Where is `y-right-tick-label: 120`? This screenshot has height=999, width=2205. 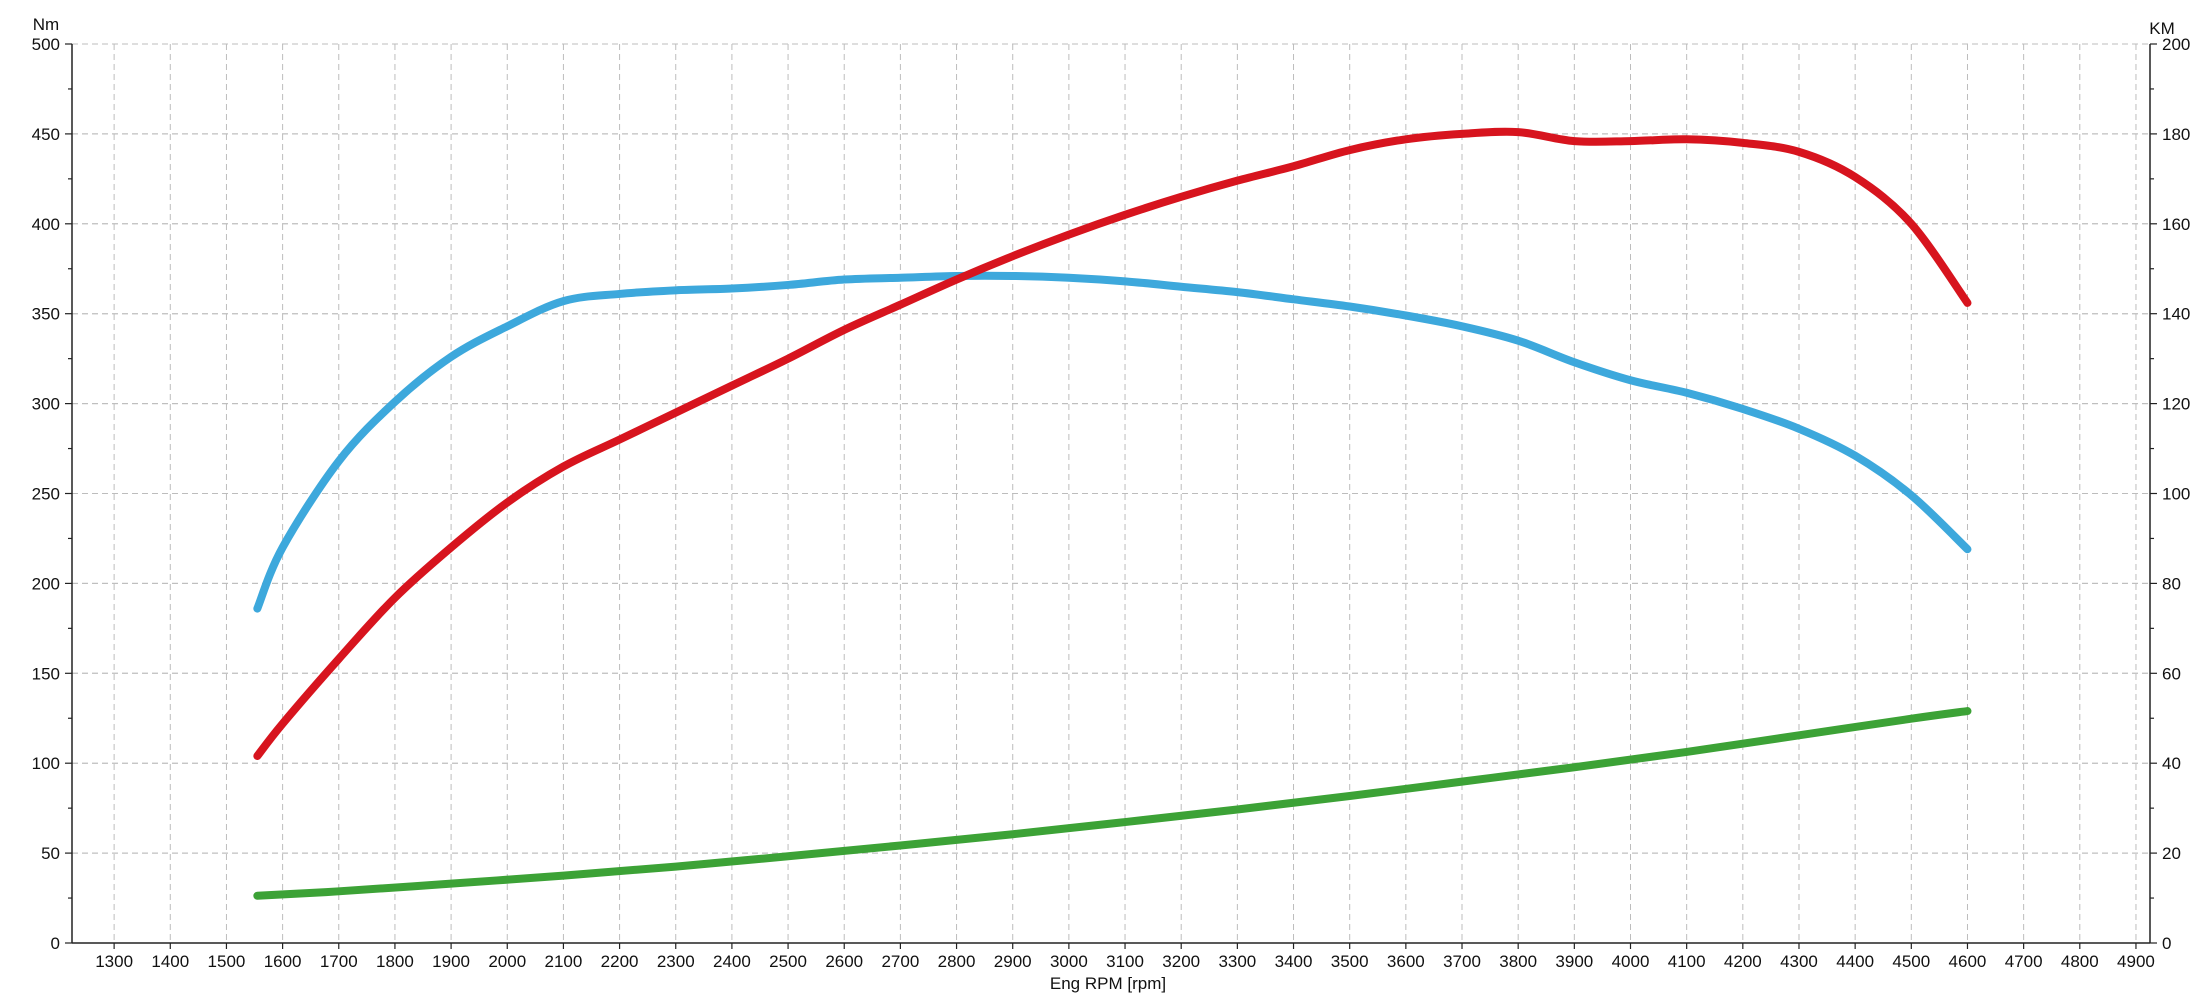
y-right-tick-label: 120 is located at coordinates (2176, 404).